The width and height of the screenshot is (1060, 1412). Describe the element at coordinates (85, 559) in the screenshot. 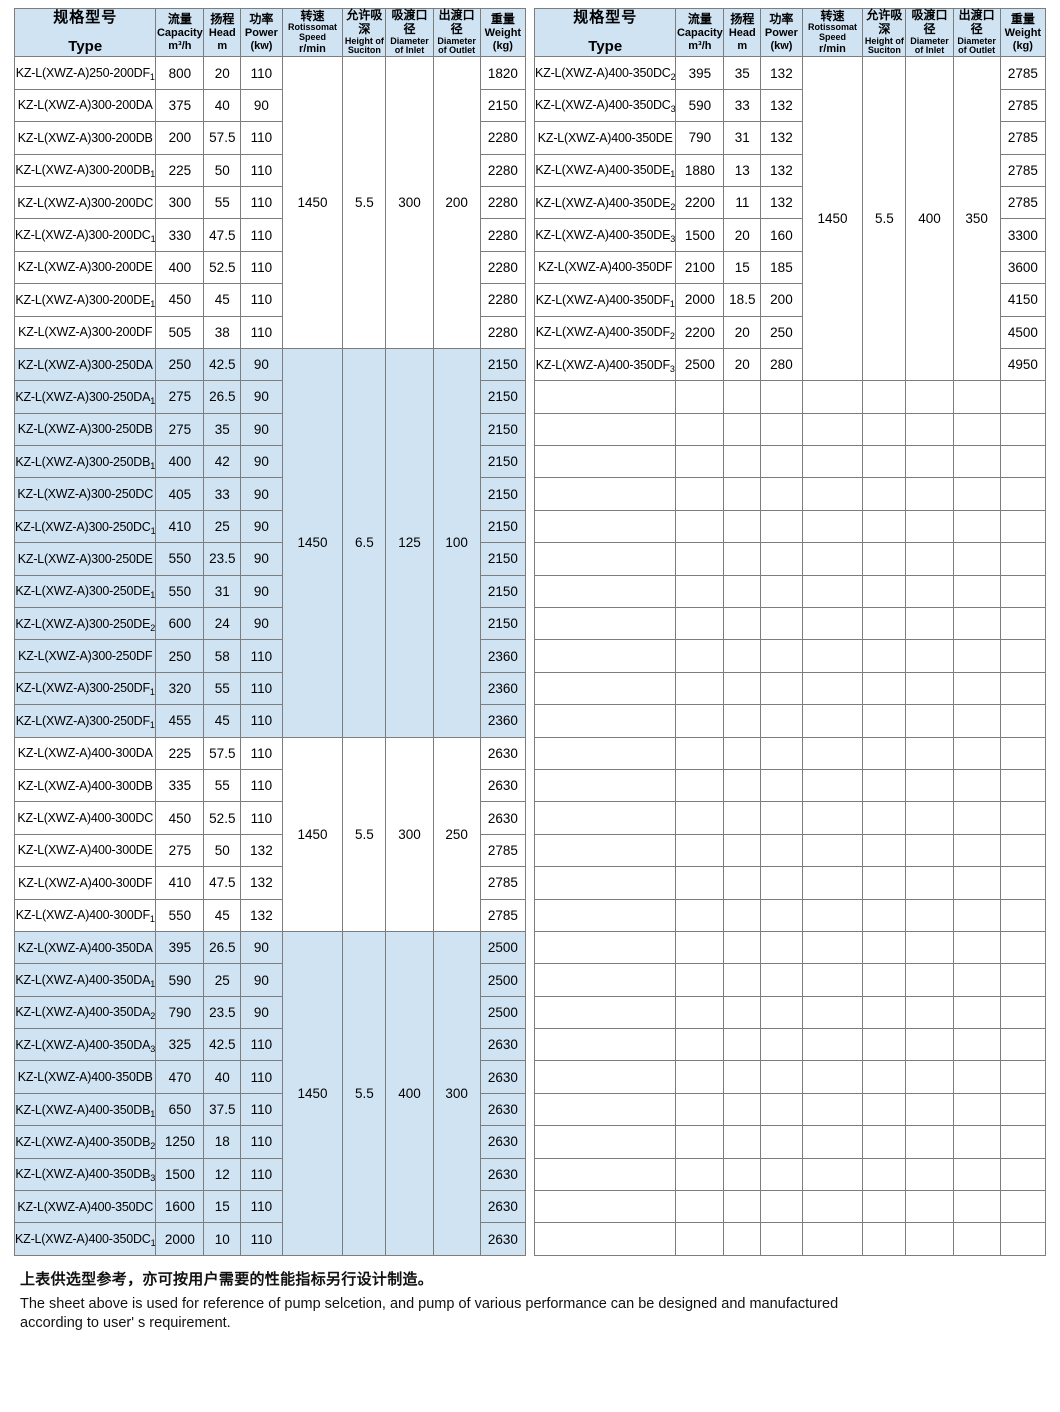

I see `cell-type: KZ-L(XWZ-A)300-250DE` at that location.